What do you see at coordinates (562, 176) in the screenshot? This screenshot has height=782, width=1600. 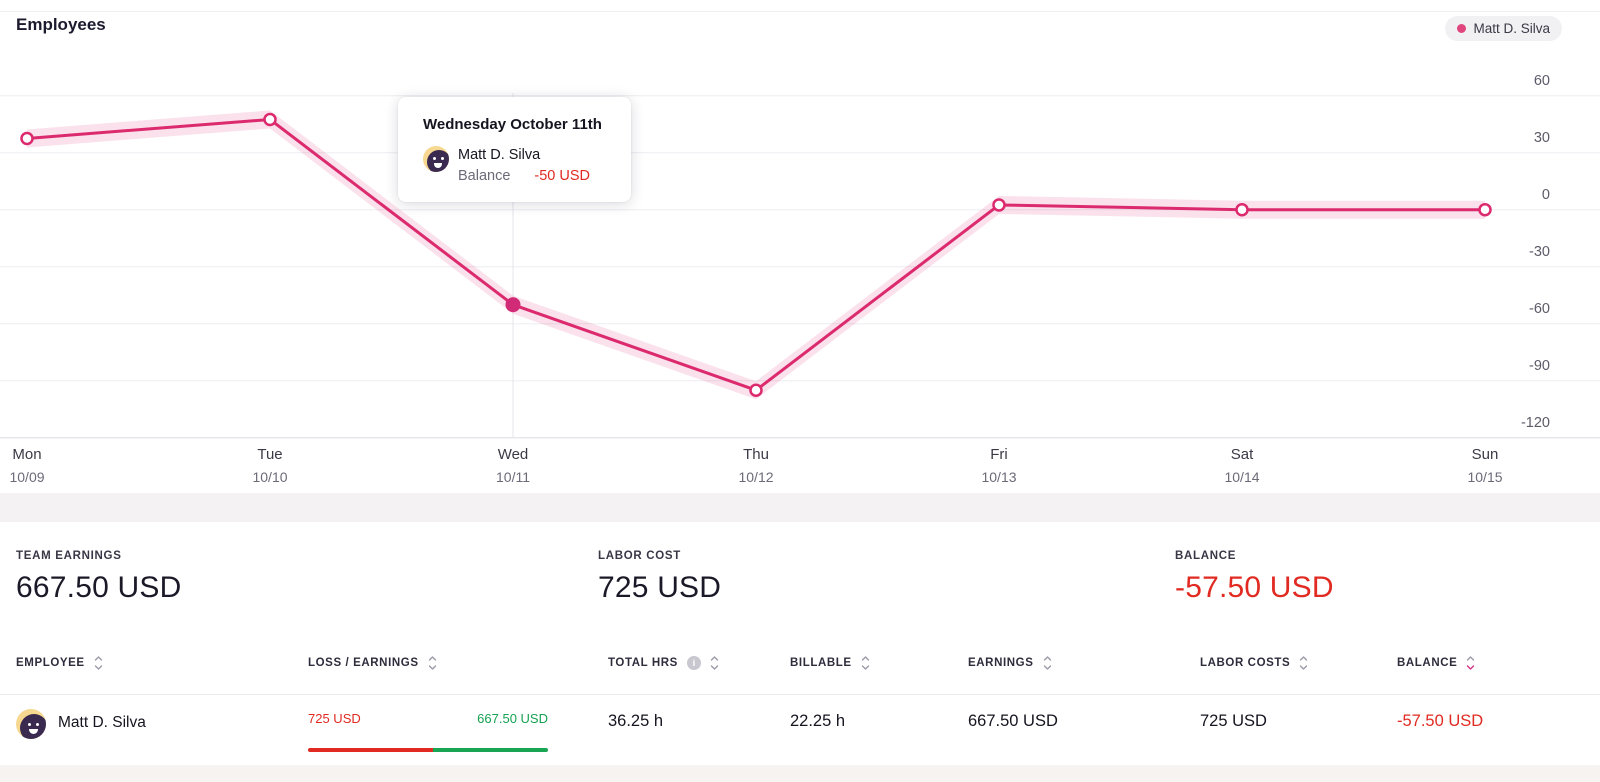 I see `tooltip-metric-value: -50 USD` at bounding box center [562, 176].